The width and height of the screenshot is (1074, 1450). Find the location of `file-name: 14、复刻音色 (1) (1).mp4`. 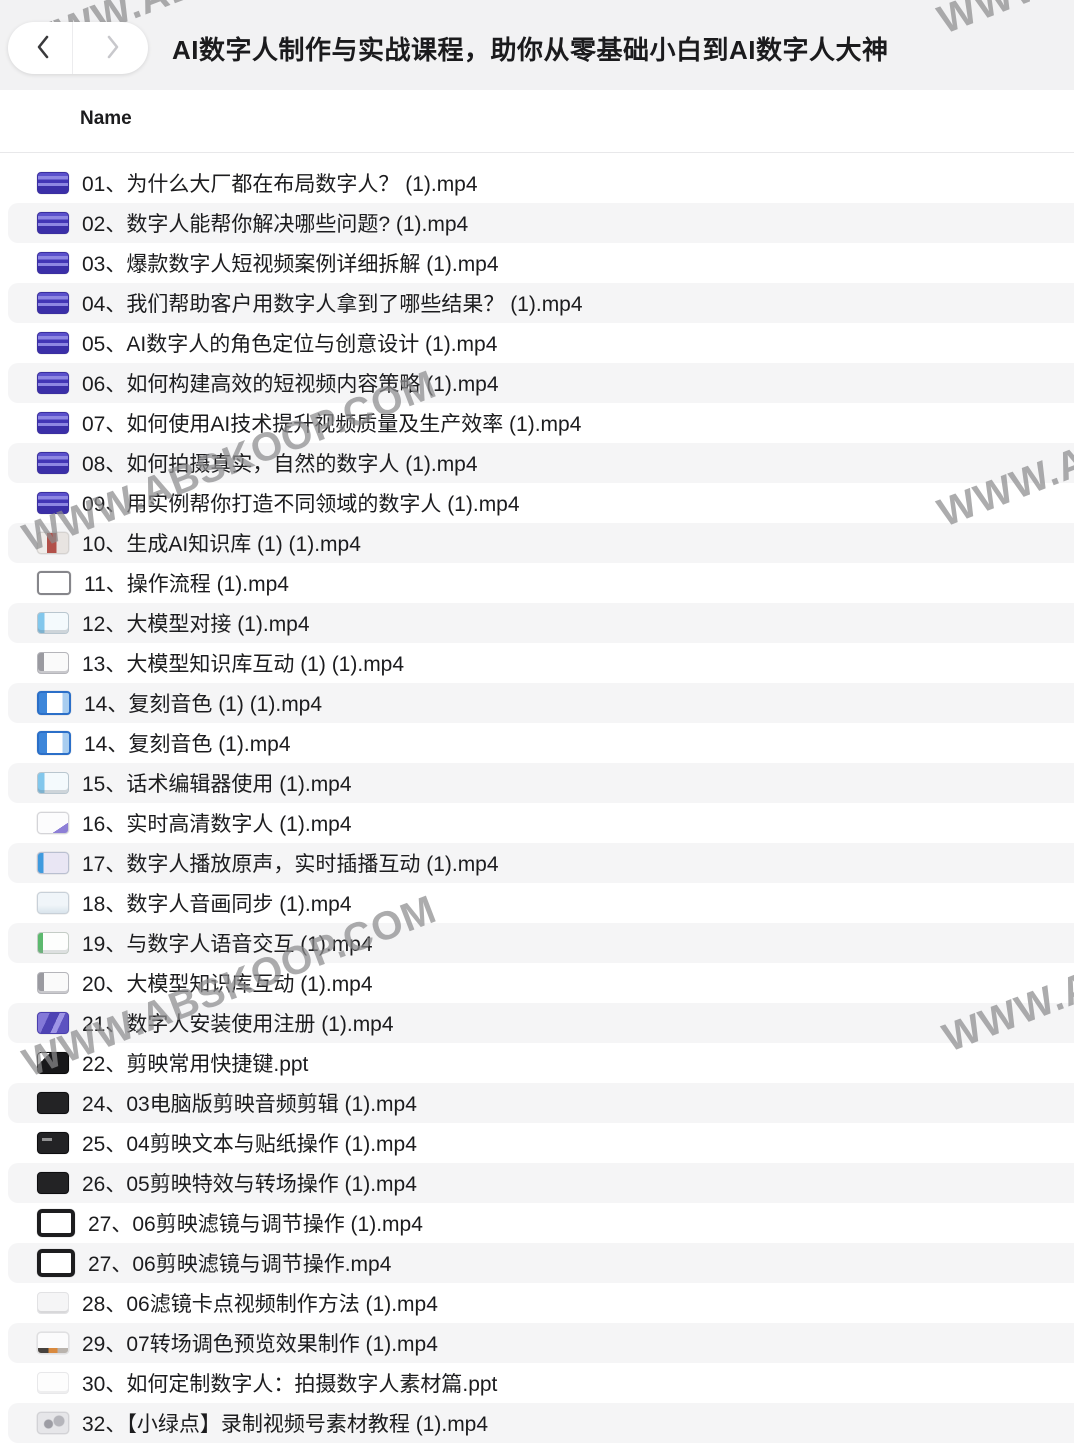

file-name: 14、复刻音色 (1) (1).mp4 is located at coordinates (203, 704).